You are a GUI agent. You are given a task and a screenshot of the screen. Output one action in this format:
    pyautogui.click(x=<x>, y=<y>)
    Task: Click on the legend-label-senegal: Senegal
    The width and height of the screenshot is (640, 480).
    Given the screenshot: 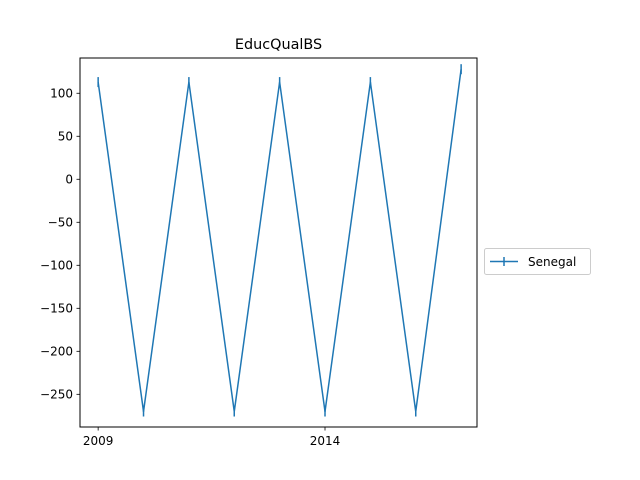 What is the action you would take?
    pyautogui.click(x=552, y=262)
    